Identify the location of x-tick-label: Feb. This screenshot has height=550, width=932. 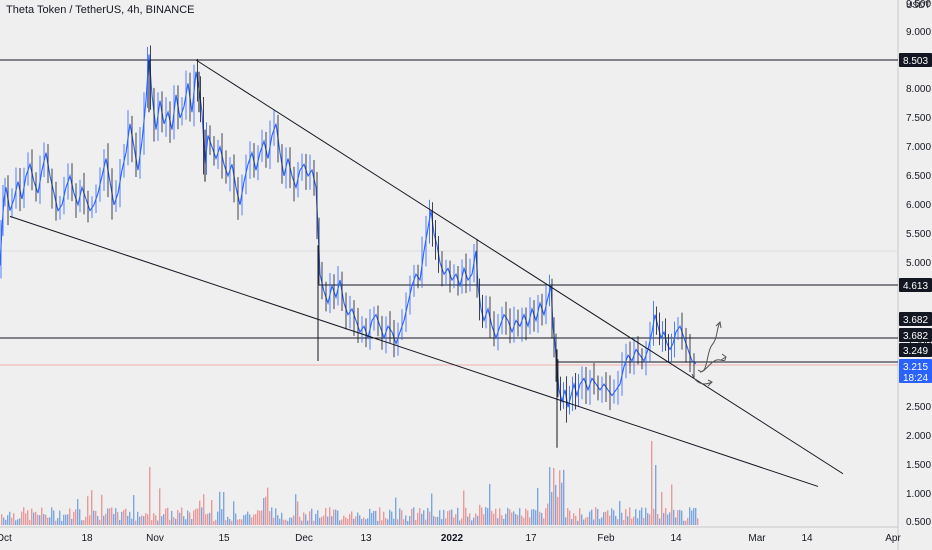
(606, 538).